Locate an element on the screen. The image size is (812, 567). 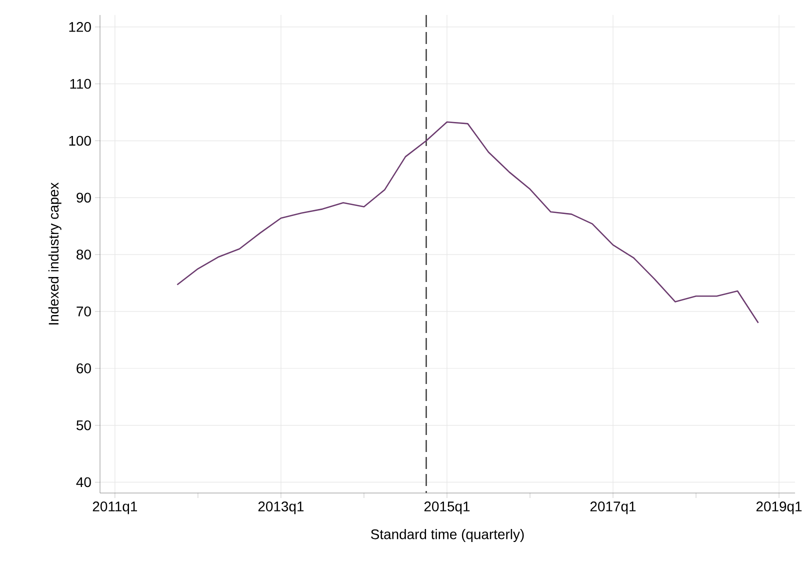
y-axis-title: Indexed industry capex is located at coordinates (55, 253).